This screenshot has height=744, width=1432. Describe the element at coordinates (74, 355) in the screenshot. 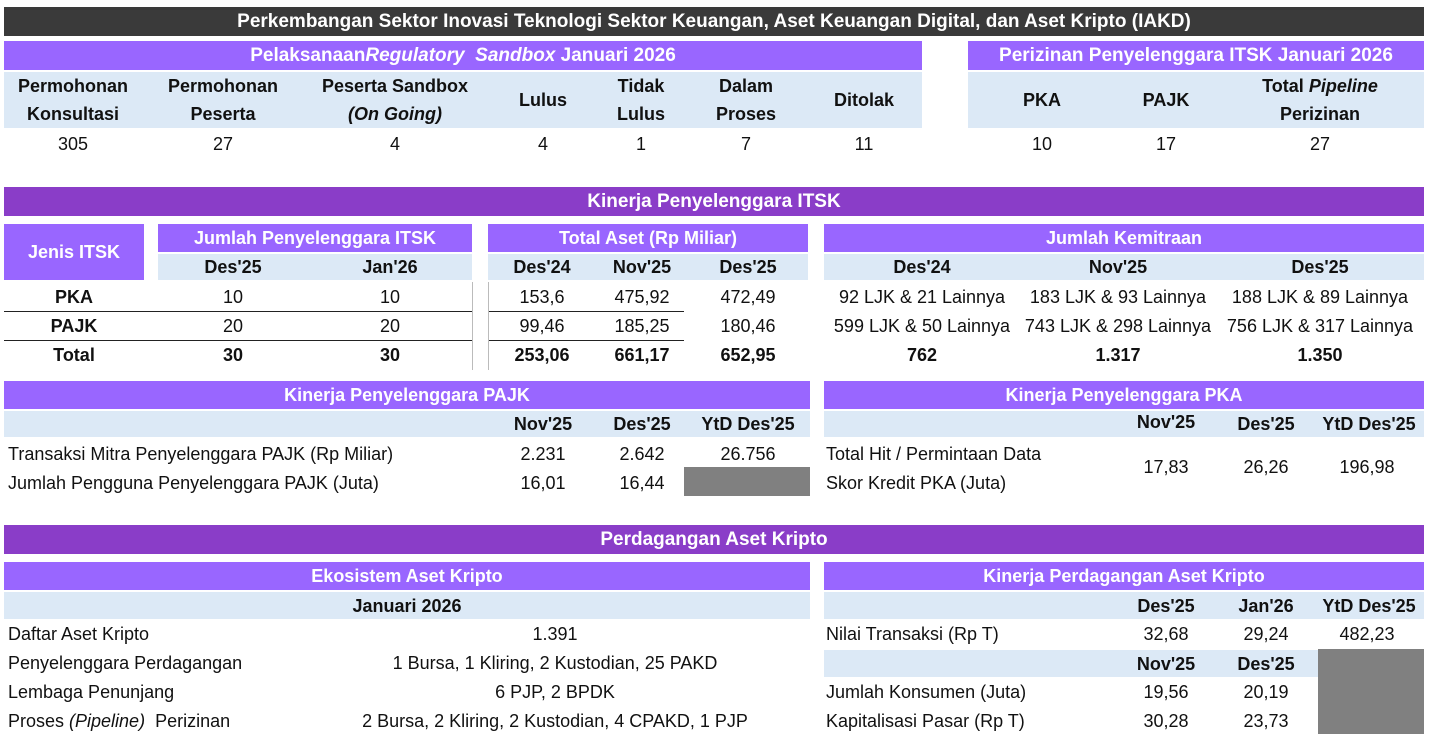

I see `itsk-row-name: Total` at that location.